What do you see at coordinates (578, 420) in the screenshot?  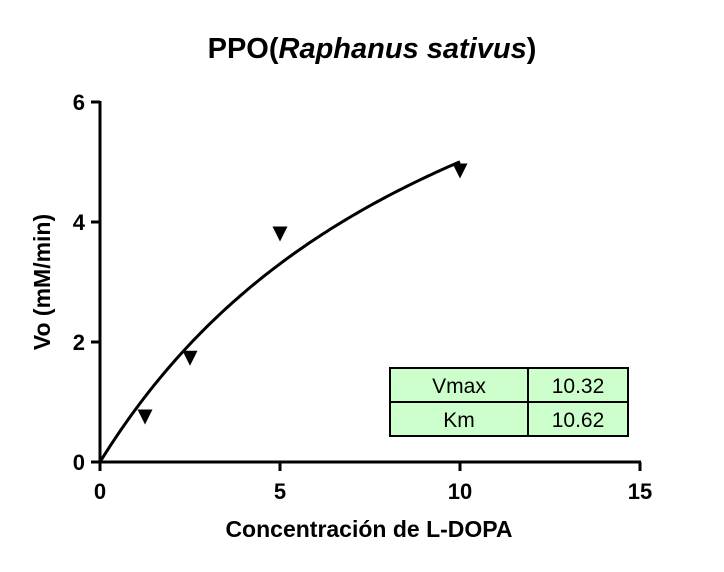 I see `table-param-value: 10.62` at bounding box center [578, 420].